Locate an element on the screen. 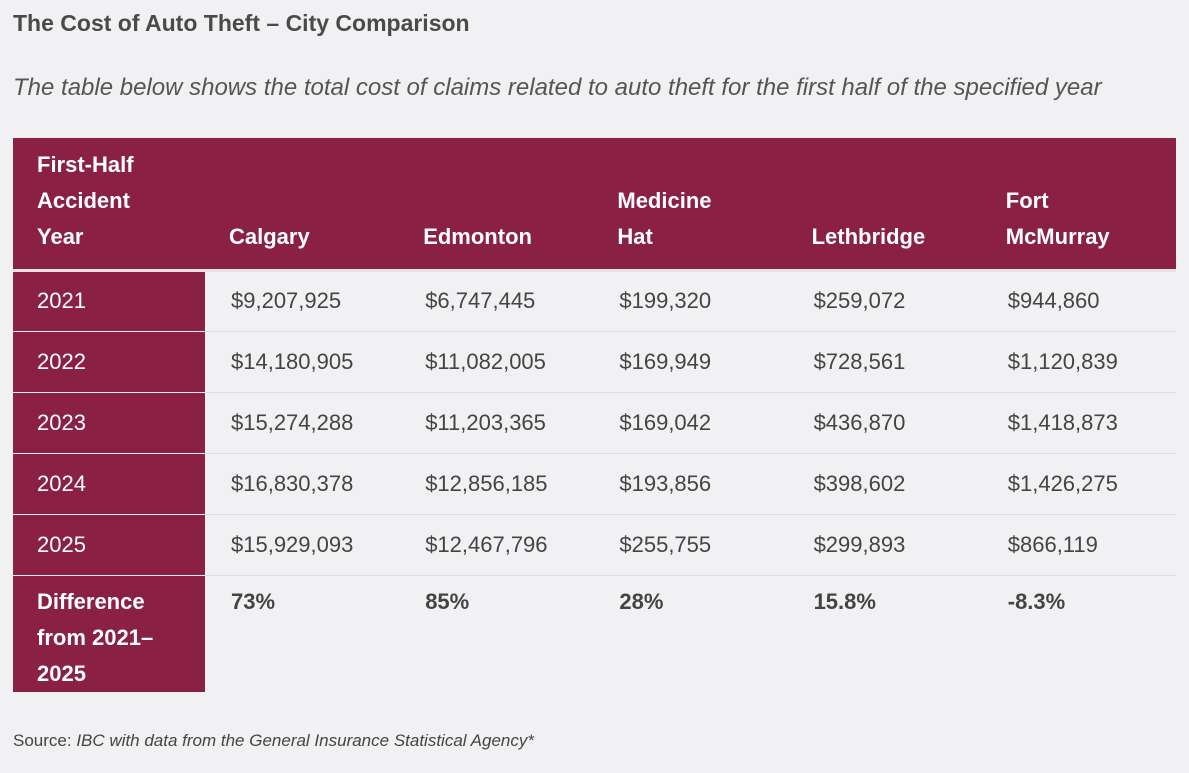 The height and width of the screenshot is (773, 1189). header-label: Medicine Hat is located at coordinates (664, 218).